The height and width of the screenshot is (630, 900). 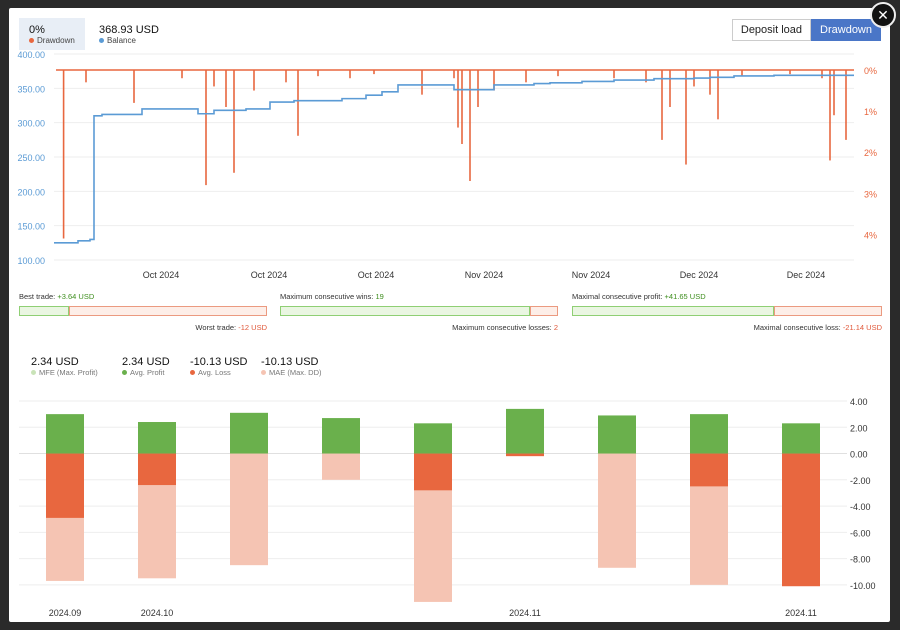 I want to click on y-tick-label: -8.00, so click(x=860, y=560).